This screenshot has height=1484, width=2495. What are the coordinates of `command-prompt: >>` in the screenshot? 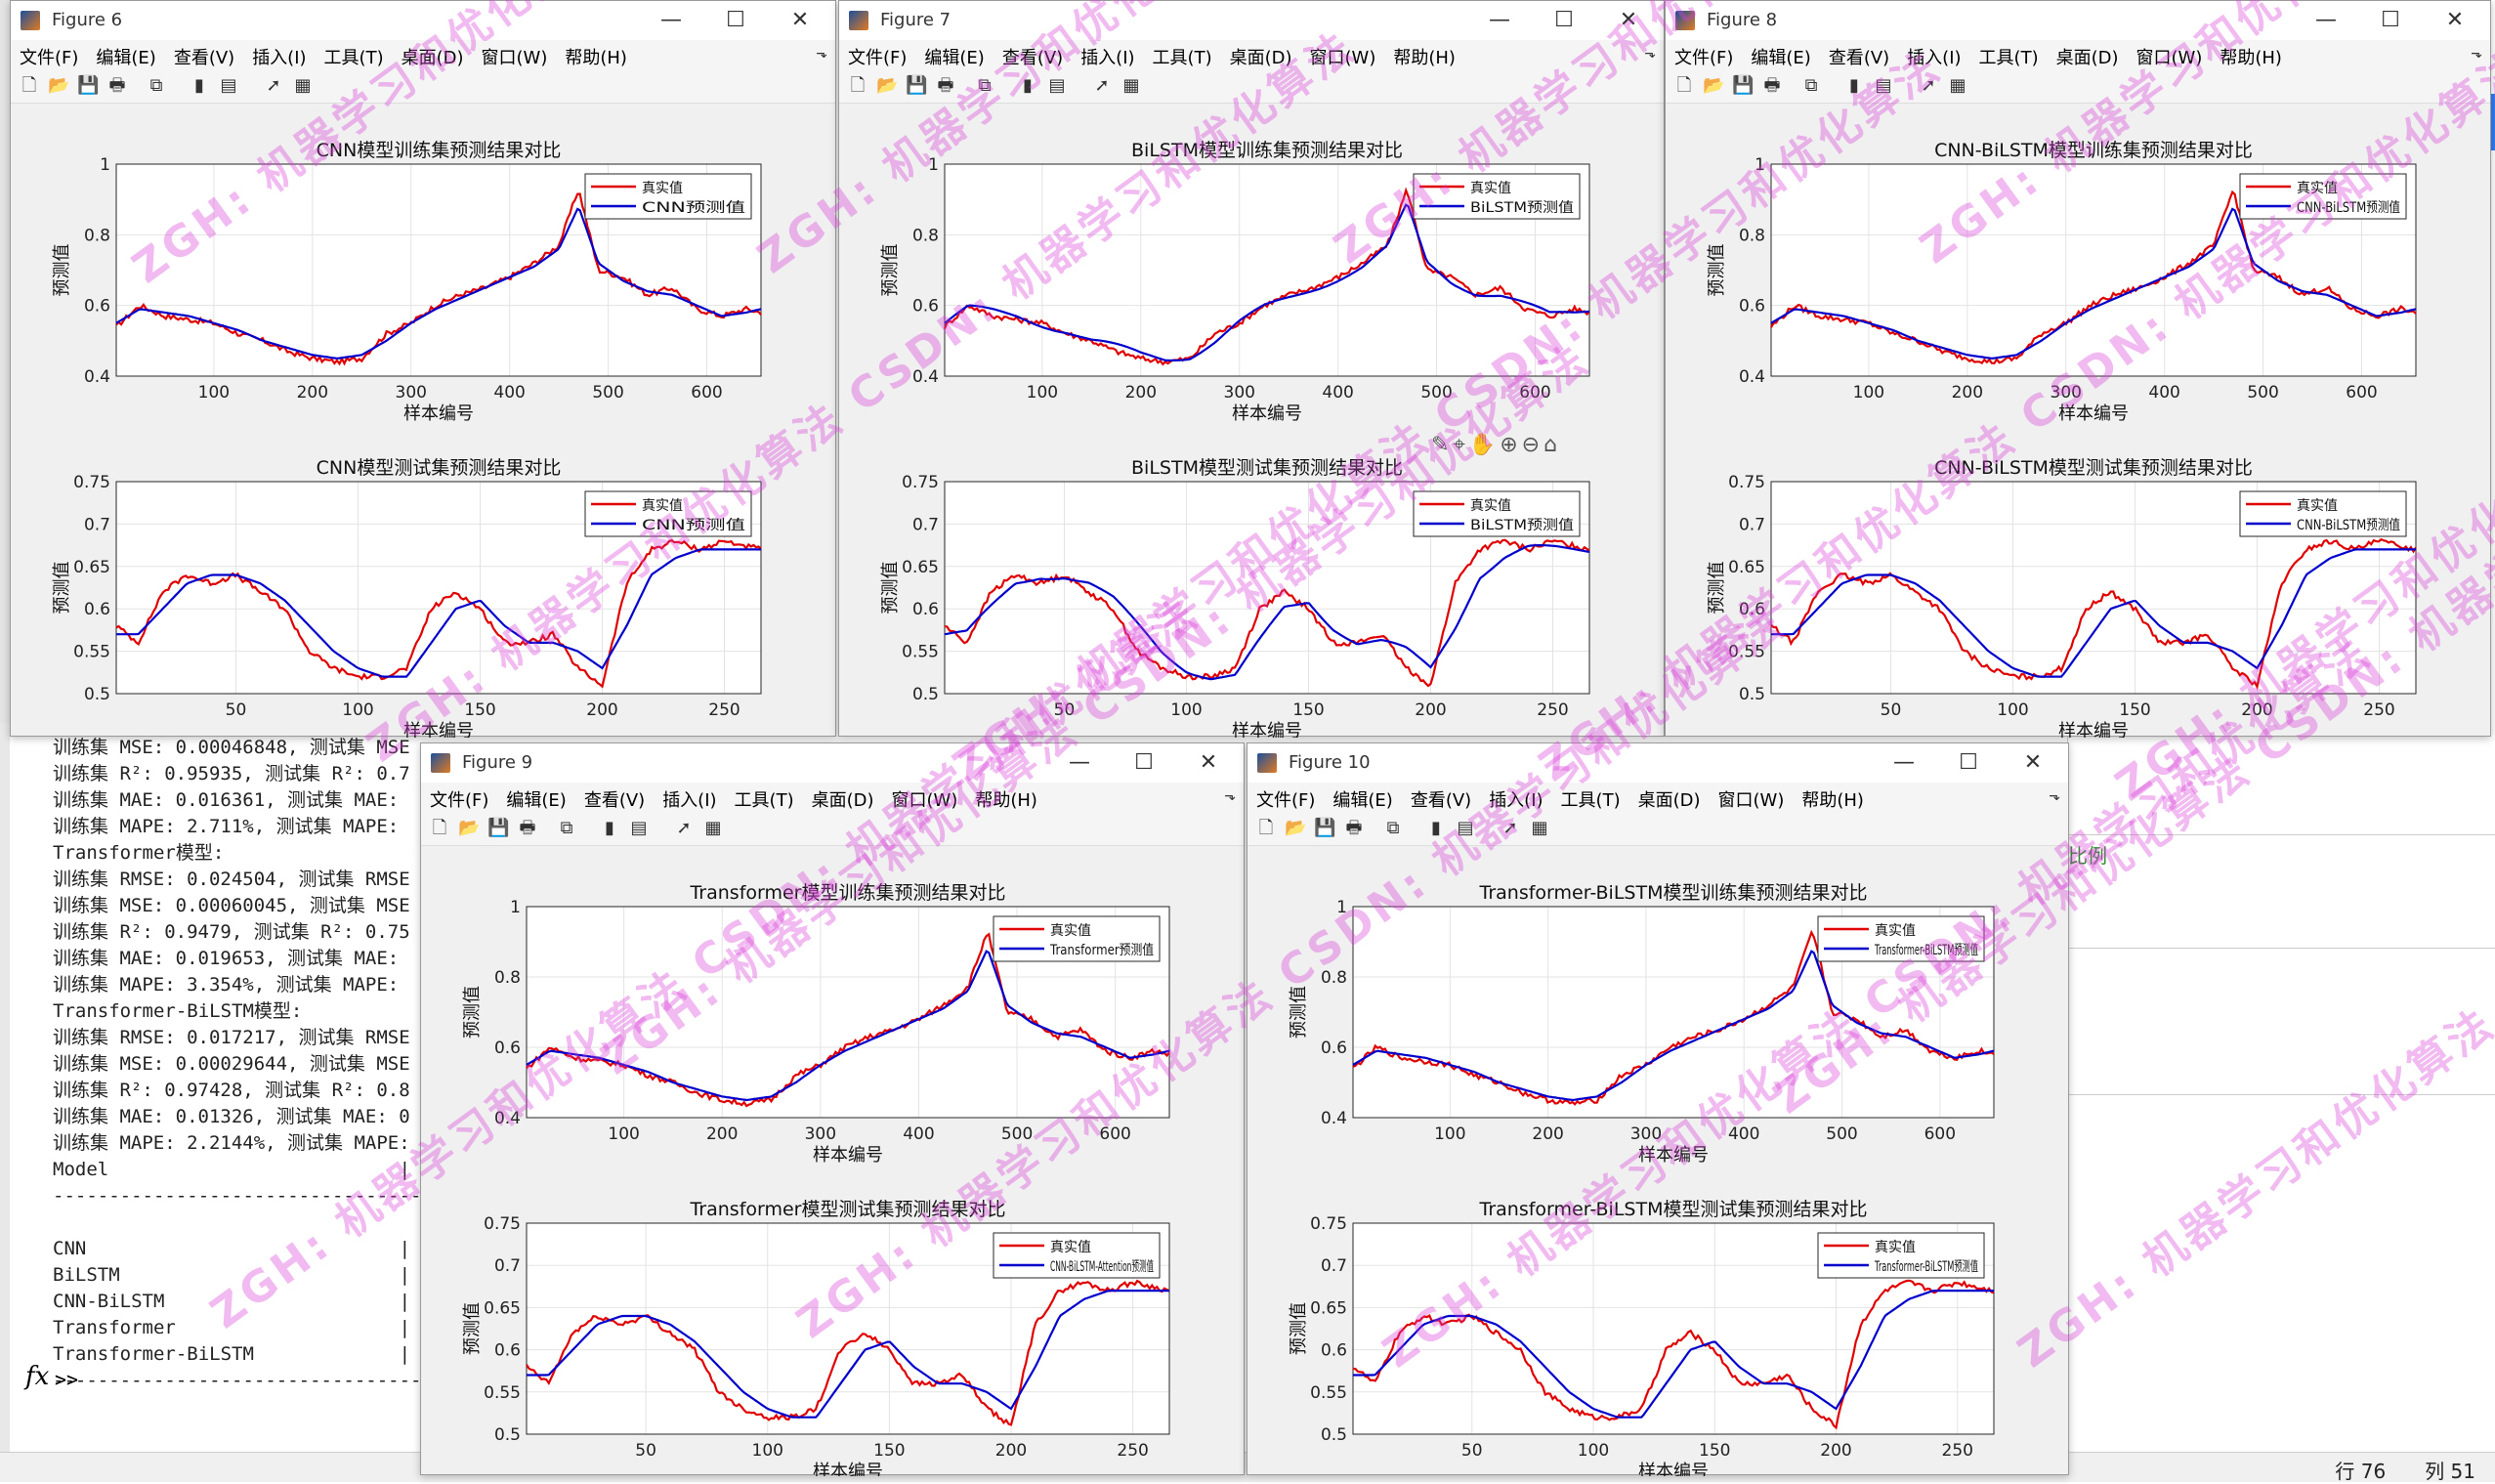 It's located at (67, 1379).